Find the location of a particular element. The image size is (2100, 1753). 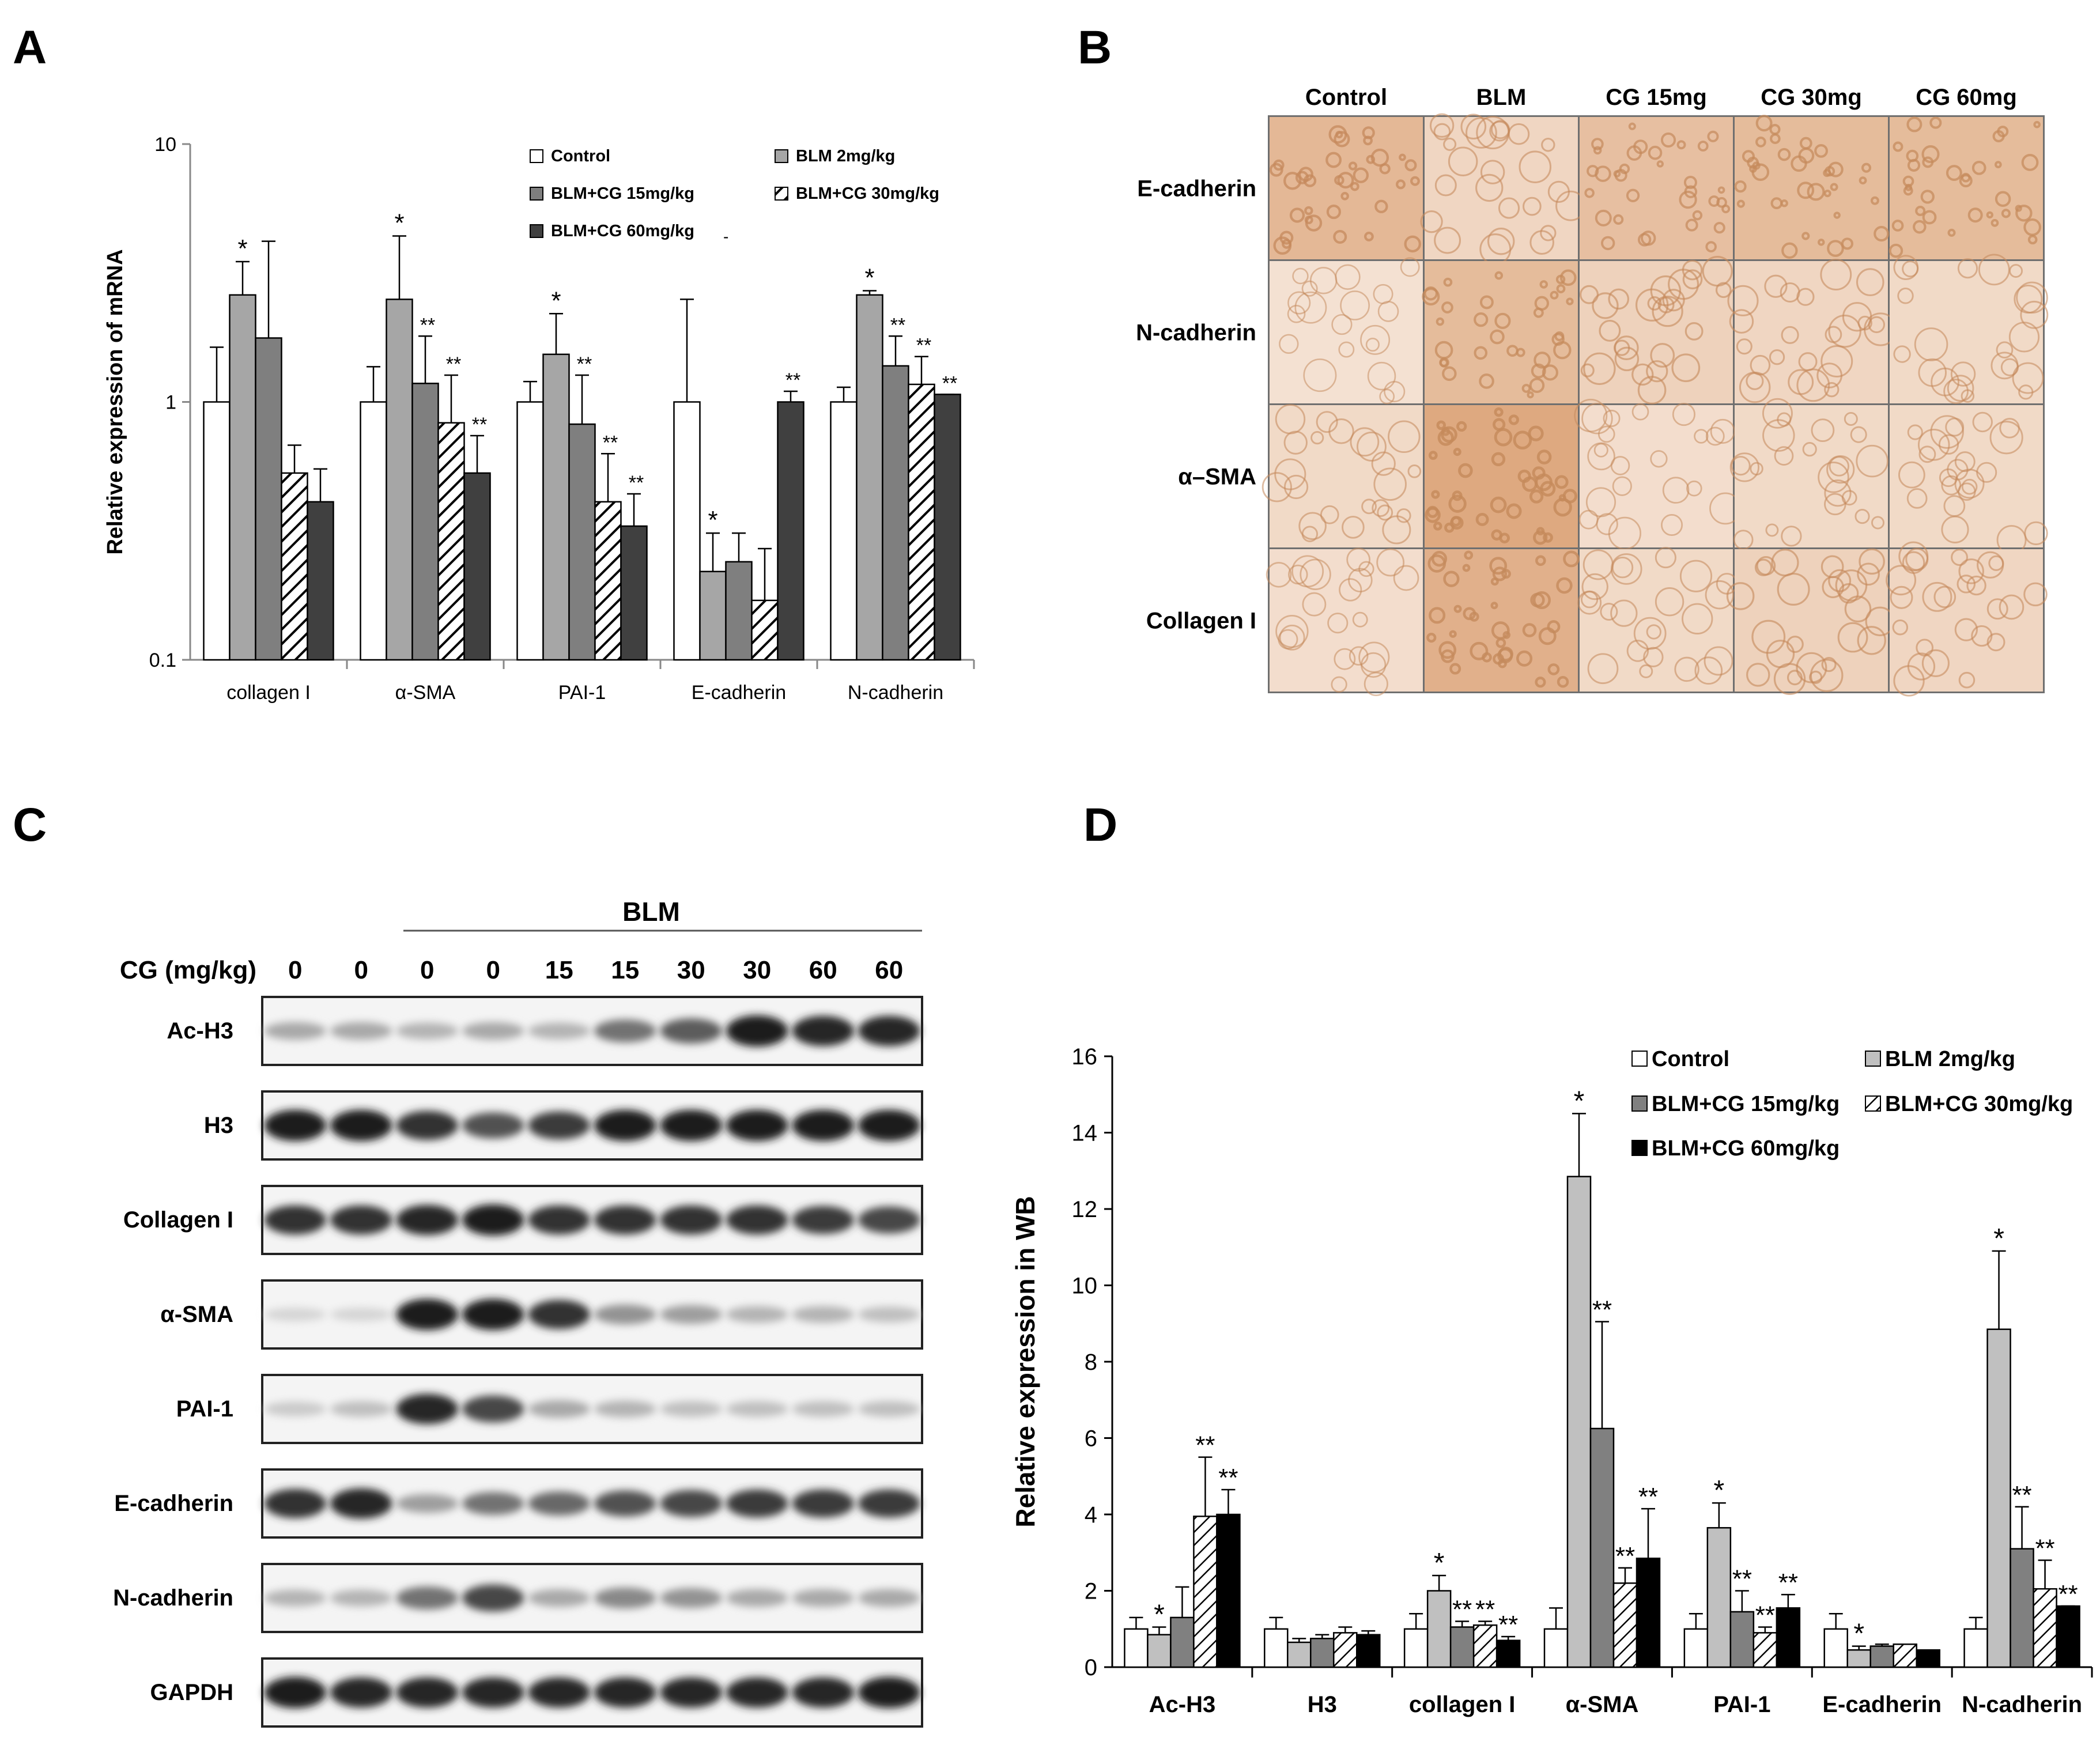

blot-protein-label: E-cadherin is located at coordinates (173, 1503).